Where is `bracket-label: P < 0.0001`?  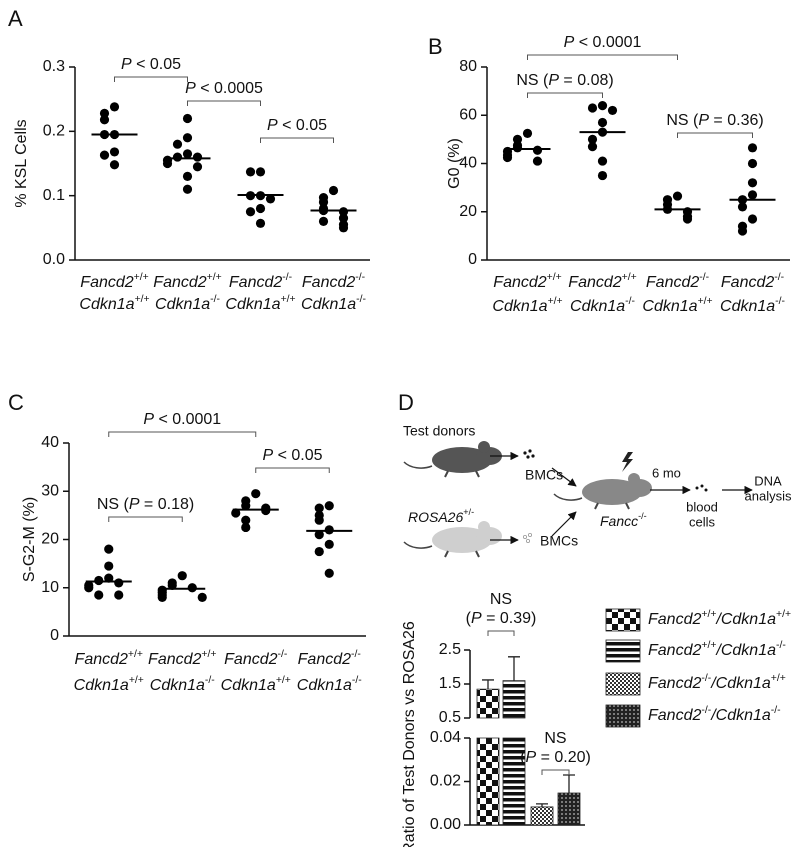
bracket-label: P < 0.0001 is located at coordinates (603, 42).